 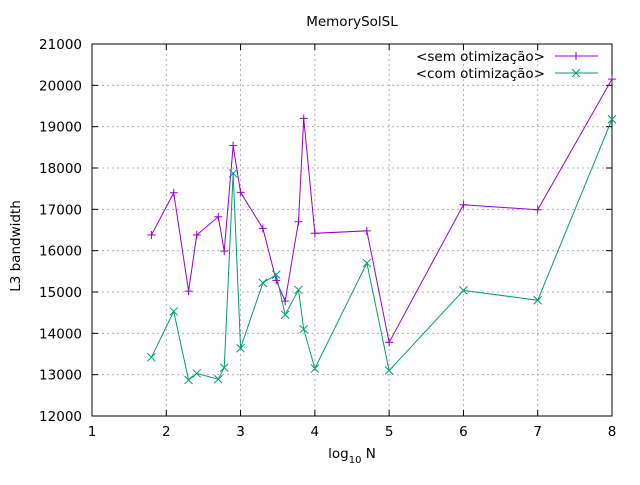 What do you see at coordinates (60, 169) in the screenshot?
I see `y-tick-label: 18000` at bounding box center [60, 169].